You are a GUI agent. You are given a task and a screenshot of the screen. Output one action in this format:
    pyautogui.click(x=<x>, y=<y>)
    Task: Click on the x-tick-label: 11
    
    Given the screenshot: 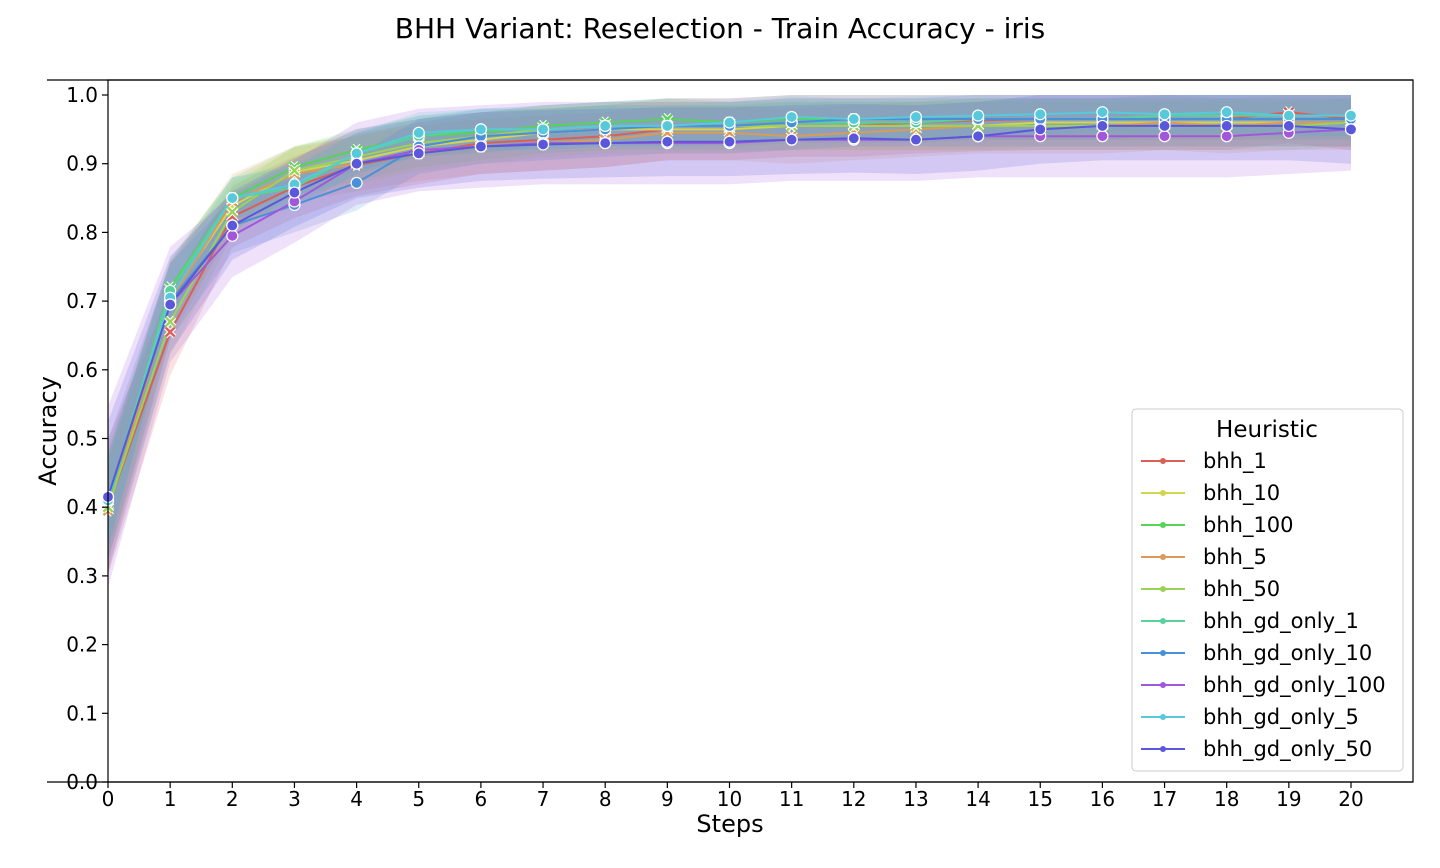 What is the action you would take?
    pyautogui.click(x=791, y=799)
    